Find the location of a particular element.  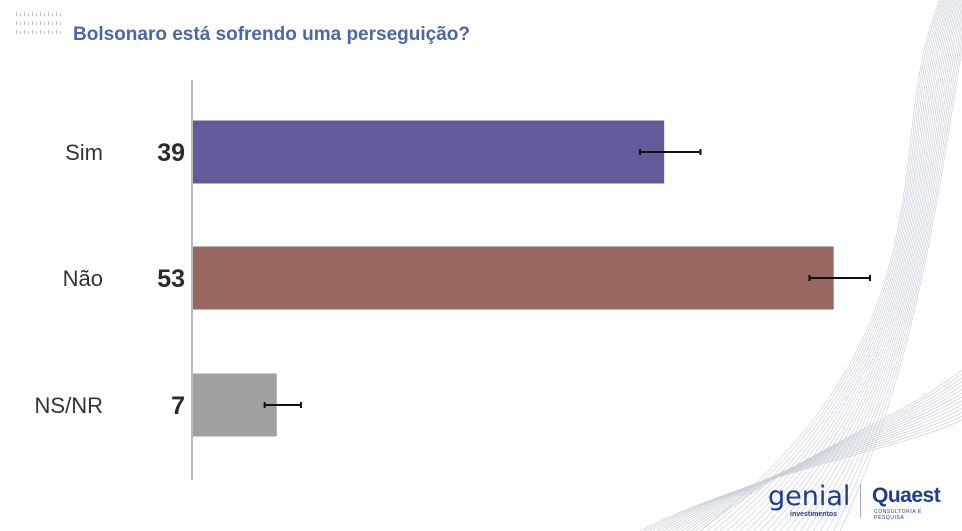

genial-logo: genial investimentos is located at coordinates (809, 501).